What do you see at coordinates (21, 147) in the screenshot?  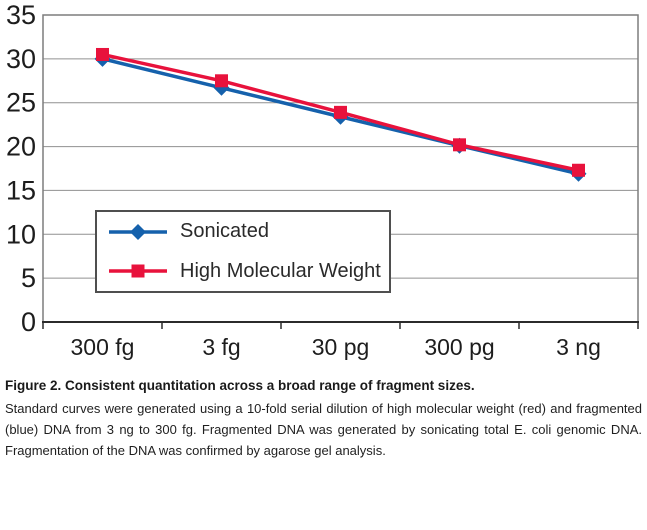 I see `svg-text: 20` at bounding box center [21, 147].